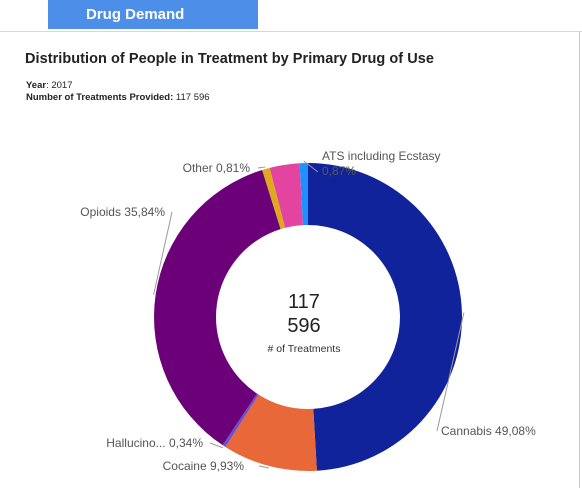 The width and height of the screenshot is (582, 488). I want to click on tab-drug-demand: Drug Demand, so click(153, 14).